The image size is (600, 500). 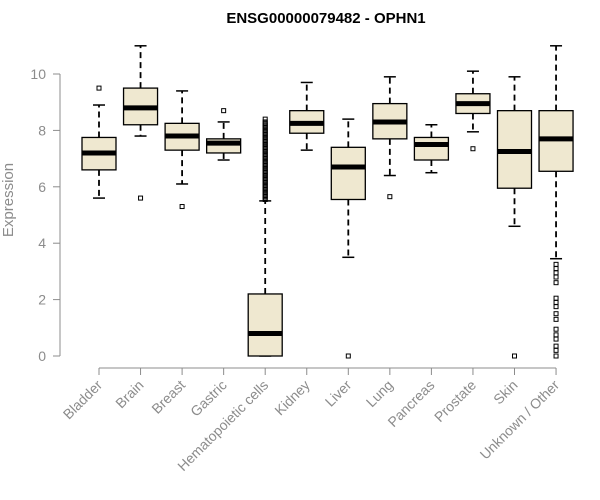 I want to click on x-tick-label: Kidney, so click(x=292, y=398).